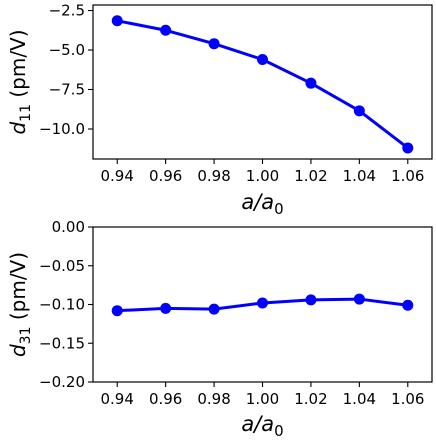 Image resolution: width=436 pixels, height=440 pixels. Describe the element at coordinates (62, 382) in the screenshot. I see `y-tick-label: −0.20` at that location.